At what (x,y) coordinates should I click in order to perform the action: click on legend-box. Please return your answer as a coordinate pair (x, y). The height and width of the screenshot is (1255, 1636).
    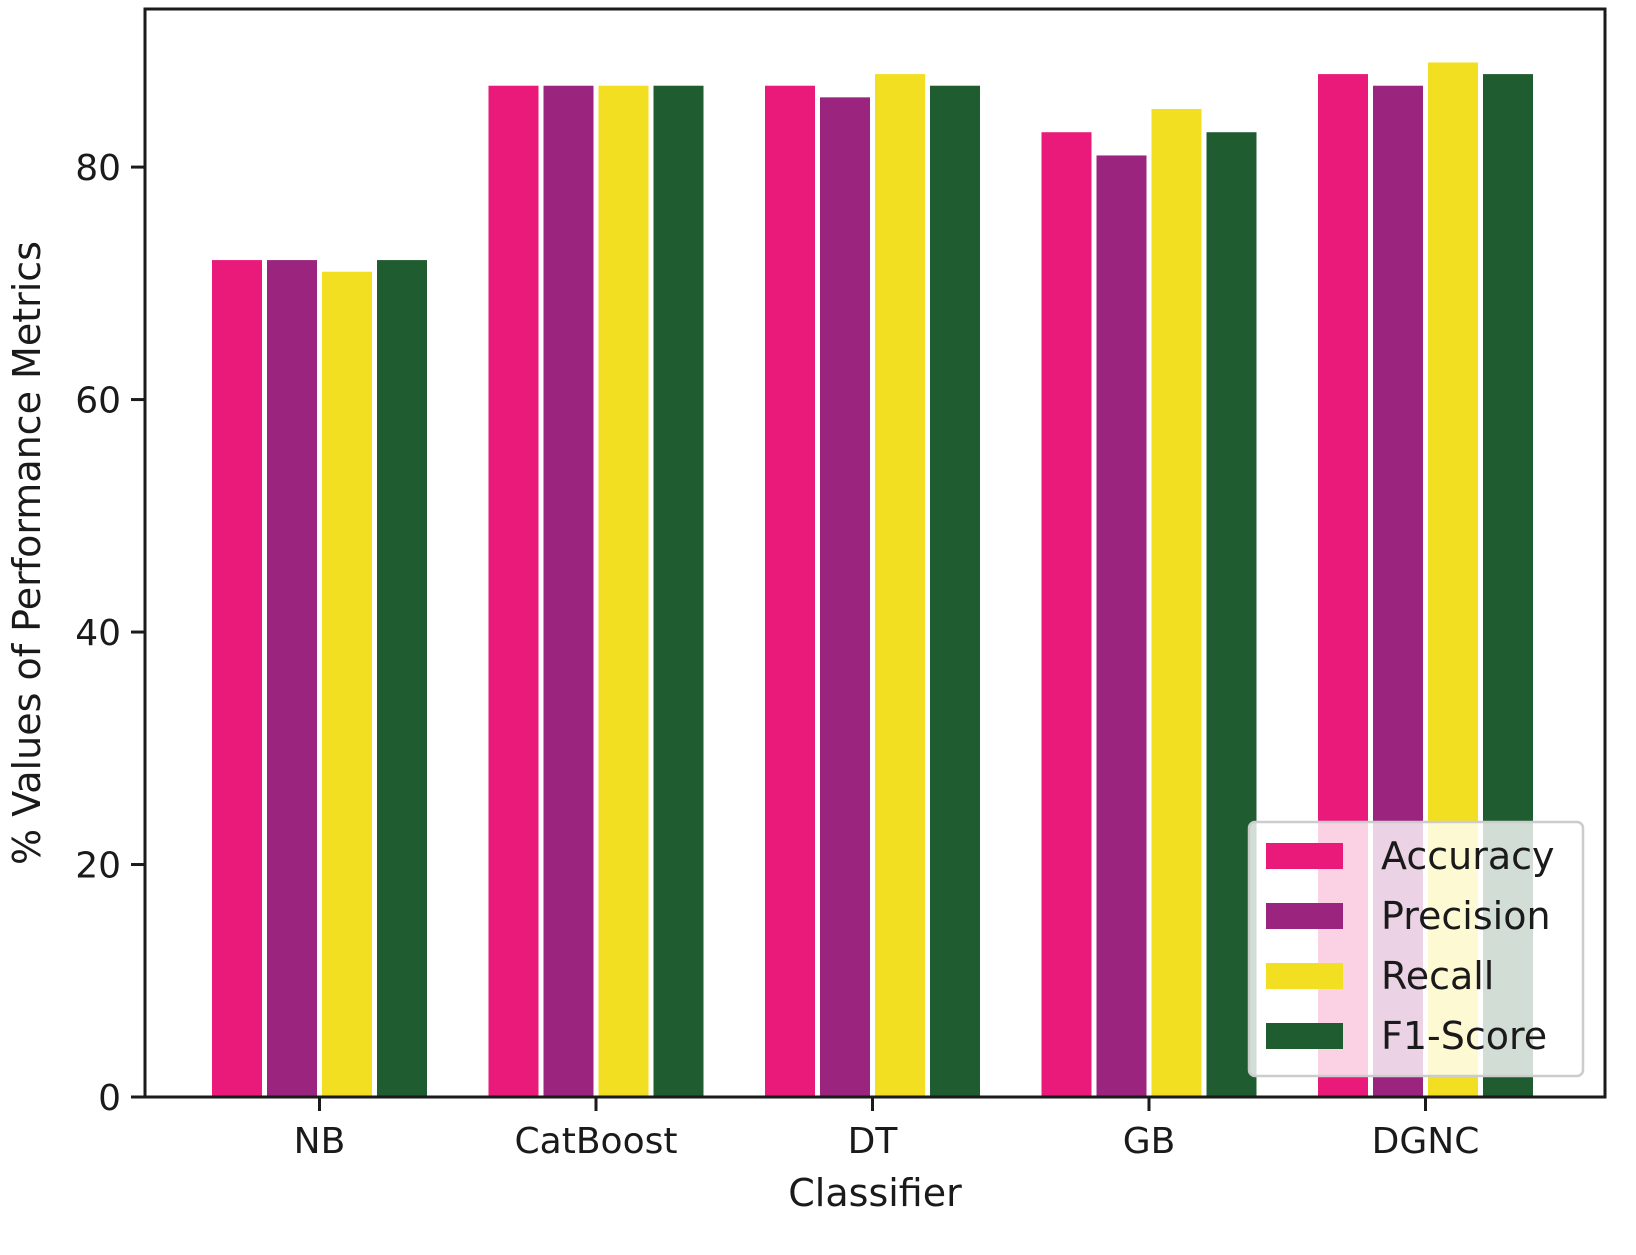
    Looking at the image, I should click on (1416, 949).